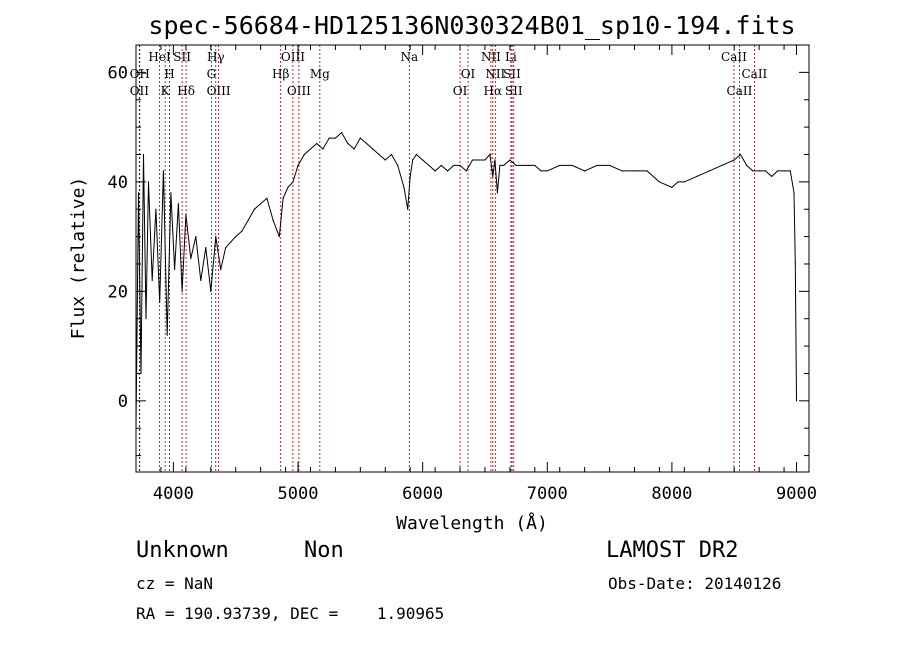 The width and height of the screenshot is (900, 649). What do you see at coordinates (299, 91) in the screenshot?
I see `line-label-12: OIII` at bounding box center [299, 91].